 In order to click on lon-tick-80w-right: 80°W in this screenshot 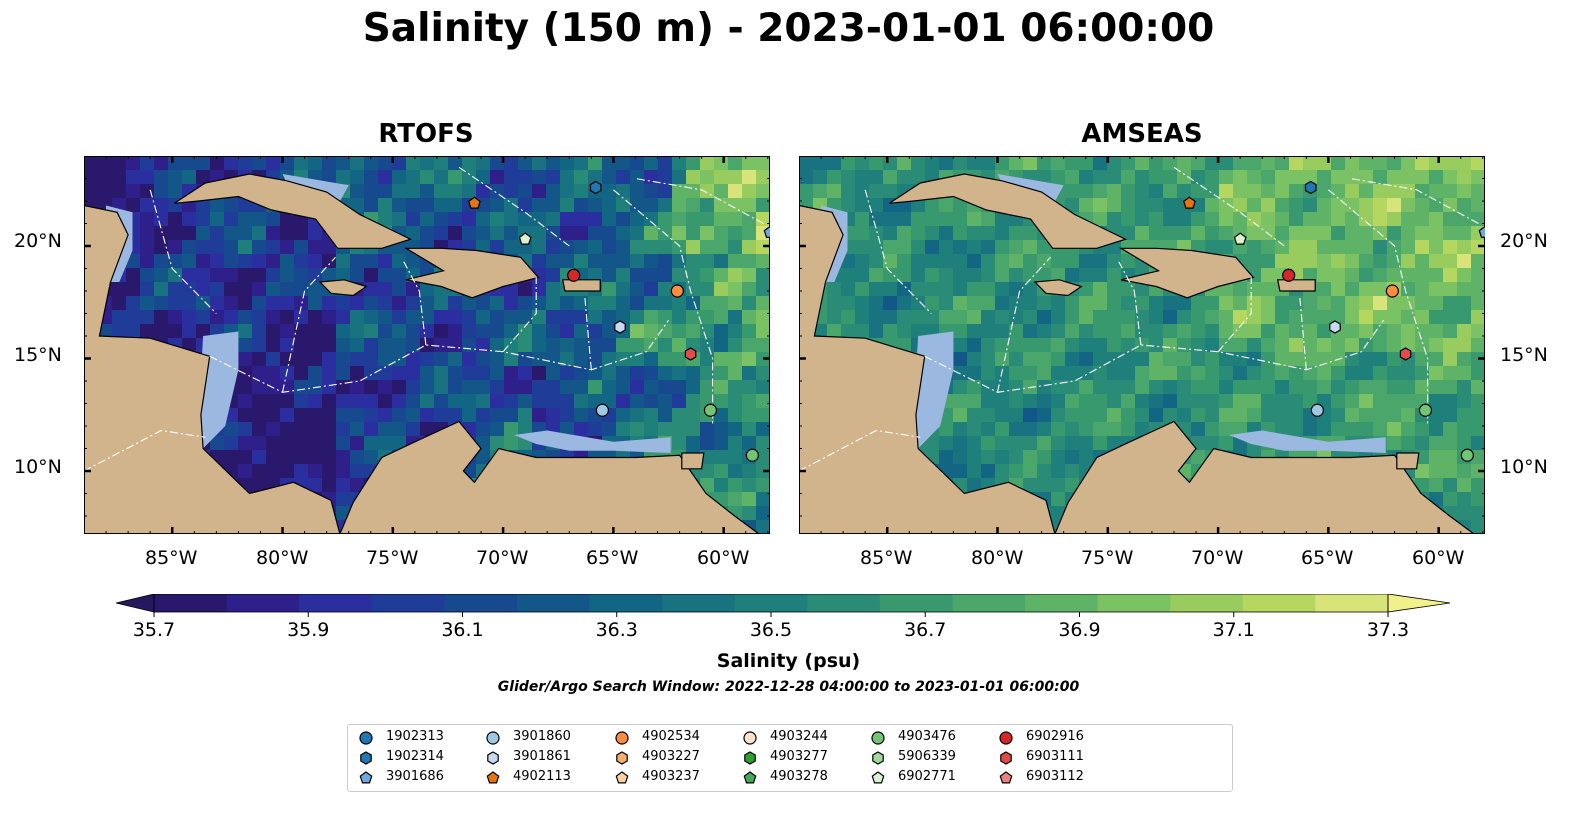, I will do `click(997, 558)`.